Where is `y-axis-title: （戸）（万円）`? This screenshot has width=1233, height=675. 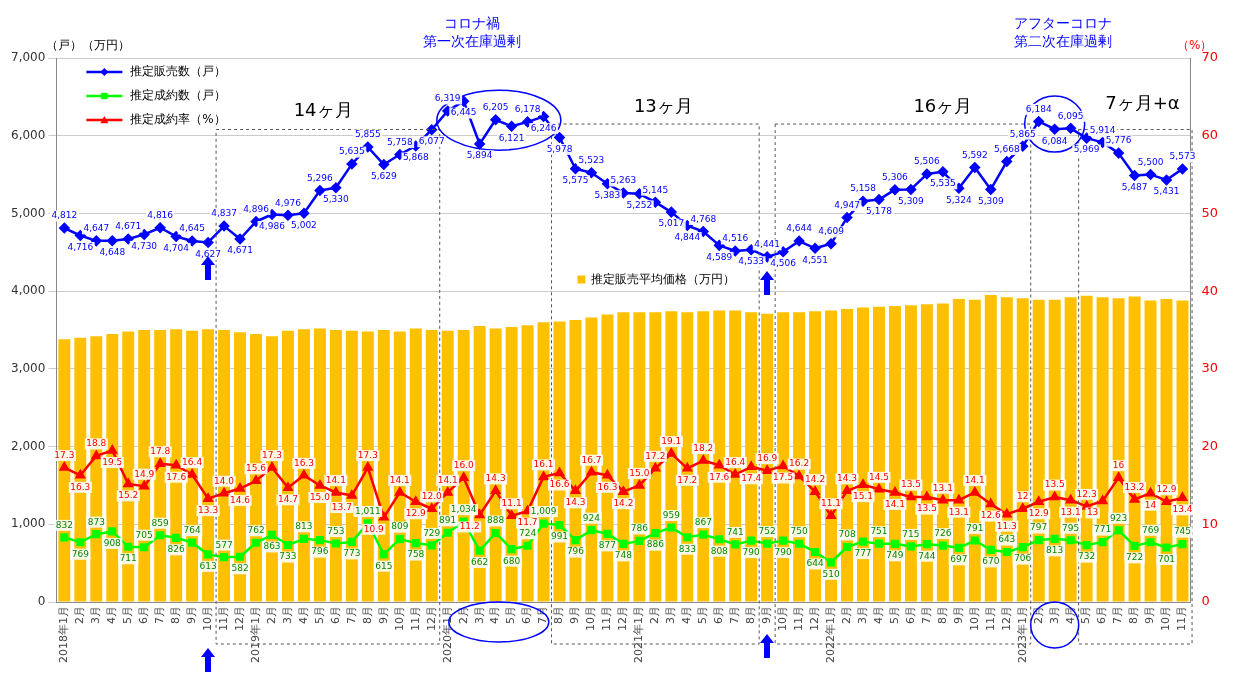
y-axis-title: （戸）（万円） is located at coordinates (88, 45).